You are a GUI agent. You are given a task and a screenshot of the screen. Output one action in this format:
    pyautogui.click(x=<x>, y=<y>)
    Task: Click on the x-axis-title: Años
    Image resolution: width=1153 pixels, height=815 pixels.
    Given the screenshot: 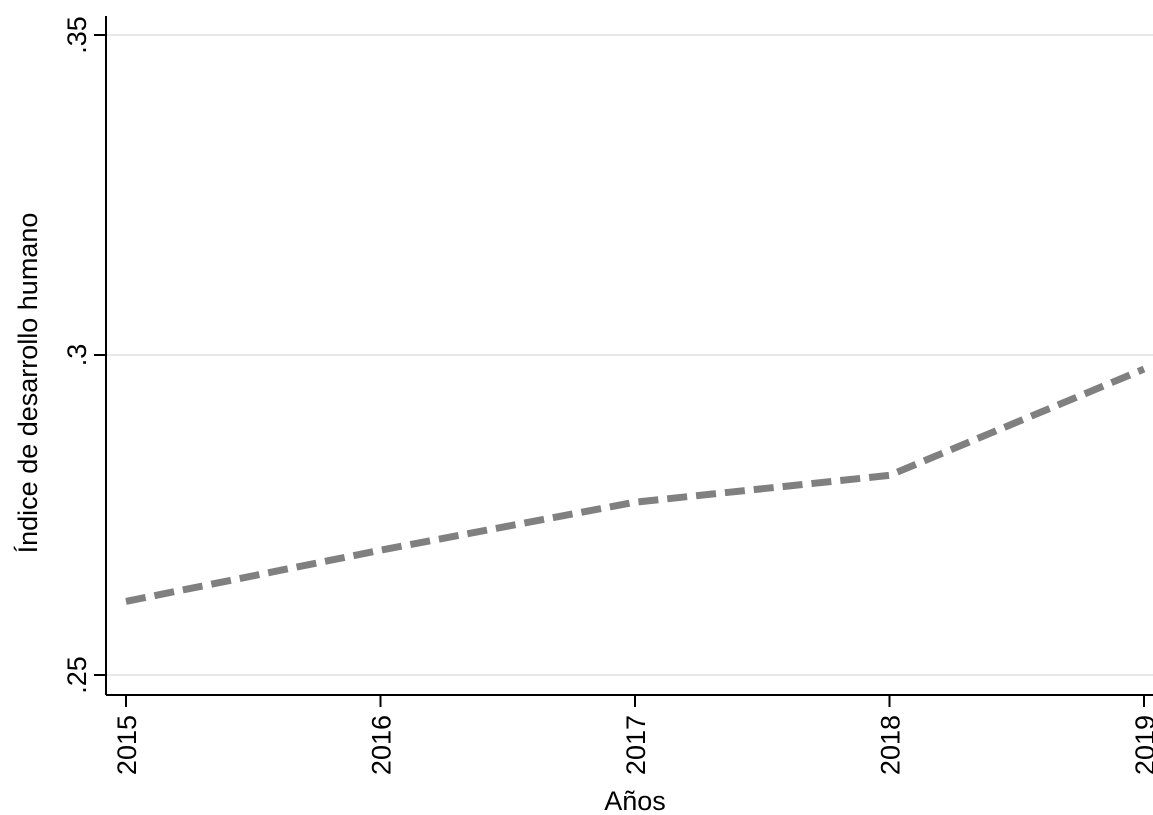 What is the action you would take?
    pyautogui.click(x=635, y=800)
    